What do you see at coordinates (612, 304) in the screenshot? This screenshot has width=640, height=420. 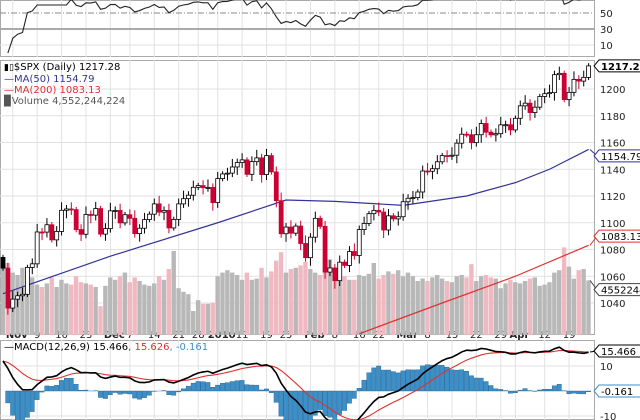 I see `price-axis-label: 1040` at bounding box center [612, 304].